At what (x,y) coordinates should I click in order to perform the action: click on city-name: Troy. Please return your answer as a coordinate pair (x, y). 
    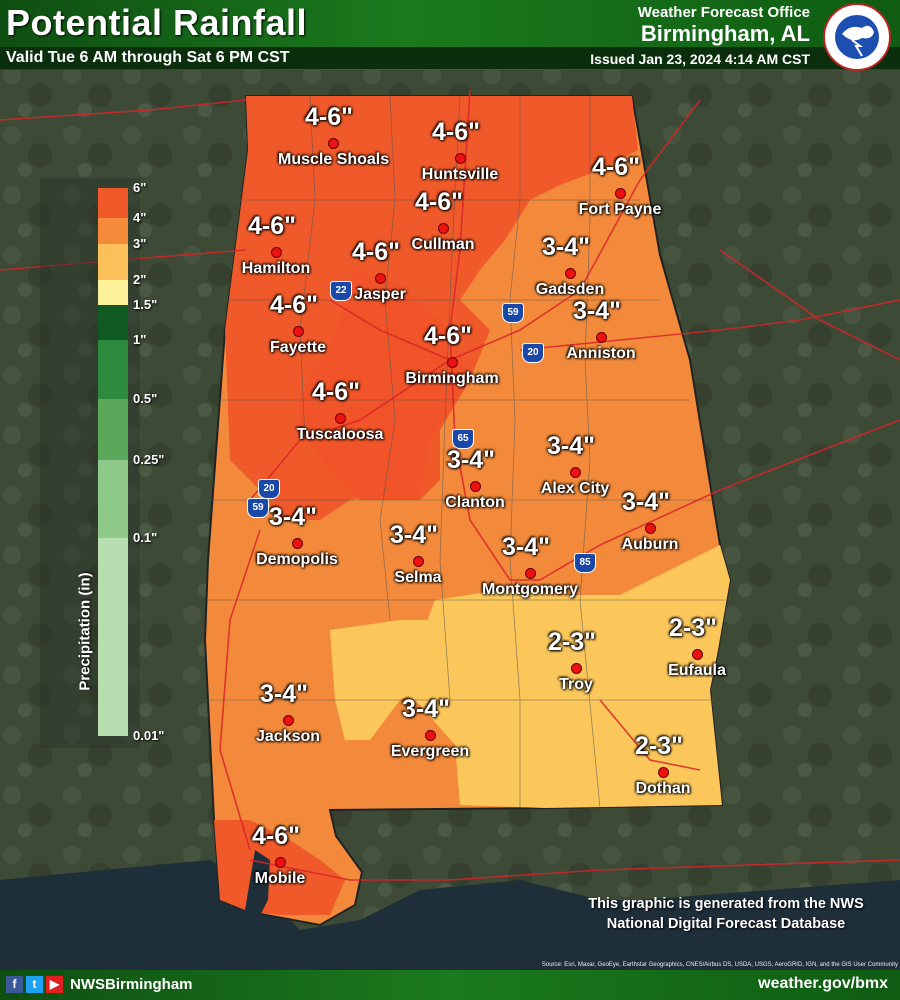
    Looking at the image, I should click on (576, 684).